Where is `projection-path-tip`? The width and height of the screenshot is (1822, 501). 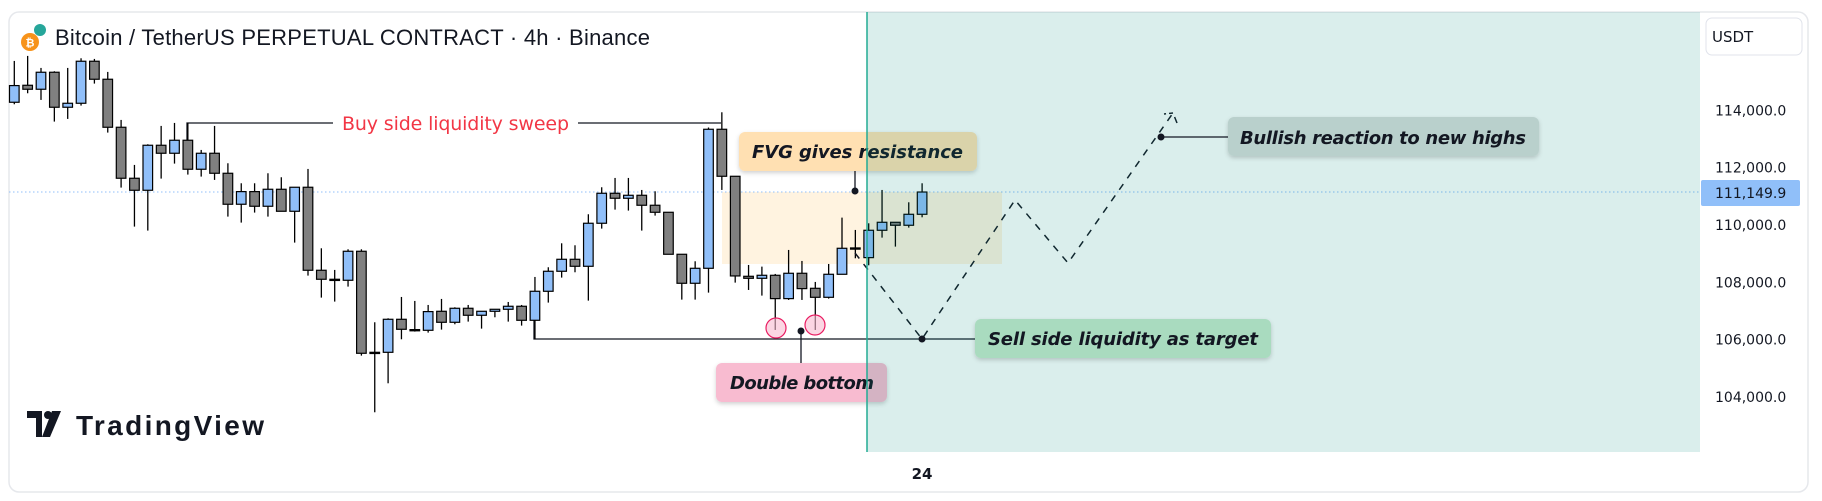
projection-path-tip is located at coordinates (1168, 113).